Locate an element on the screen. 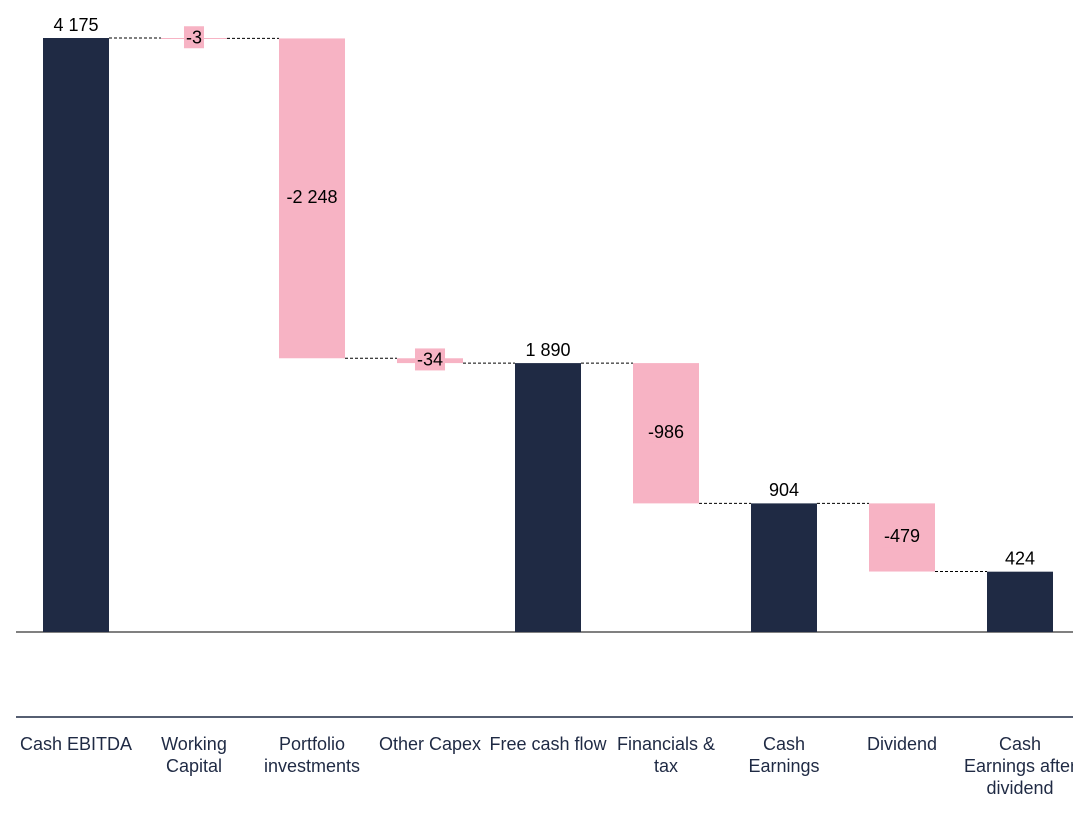 The height and width of the screenshot is (835, 1073). category-label: Free cash flow is located at coordinates (548, 744).